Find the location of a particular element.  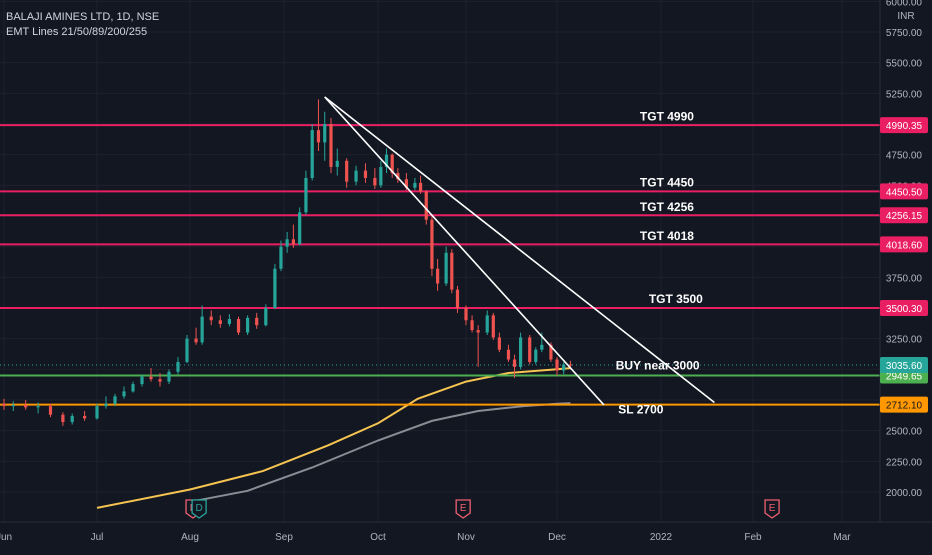

price-axis-panel is located at coordinates (906, 261).